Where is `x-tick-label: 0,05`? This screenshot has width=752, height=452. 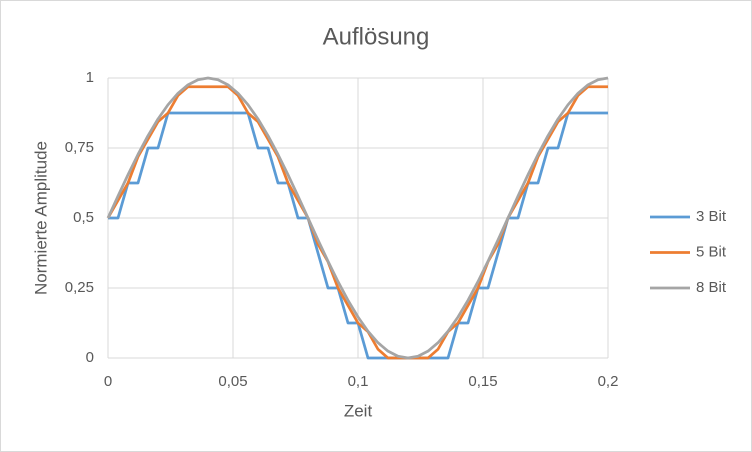 x-tick-label: 0,05 is located at coordinates (232, 381).